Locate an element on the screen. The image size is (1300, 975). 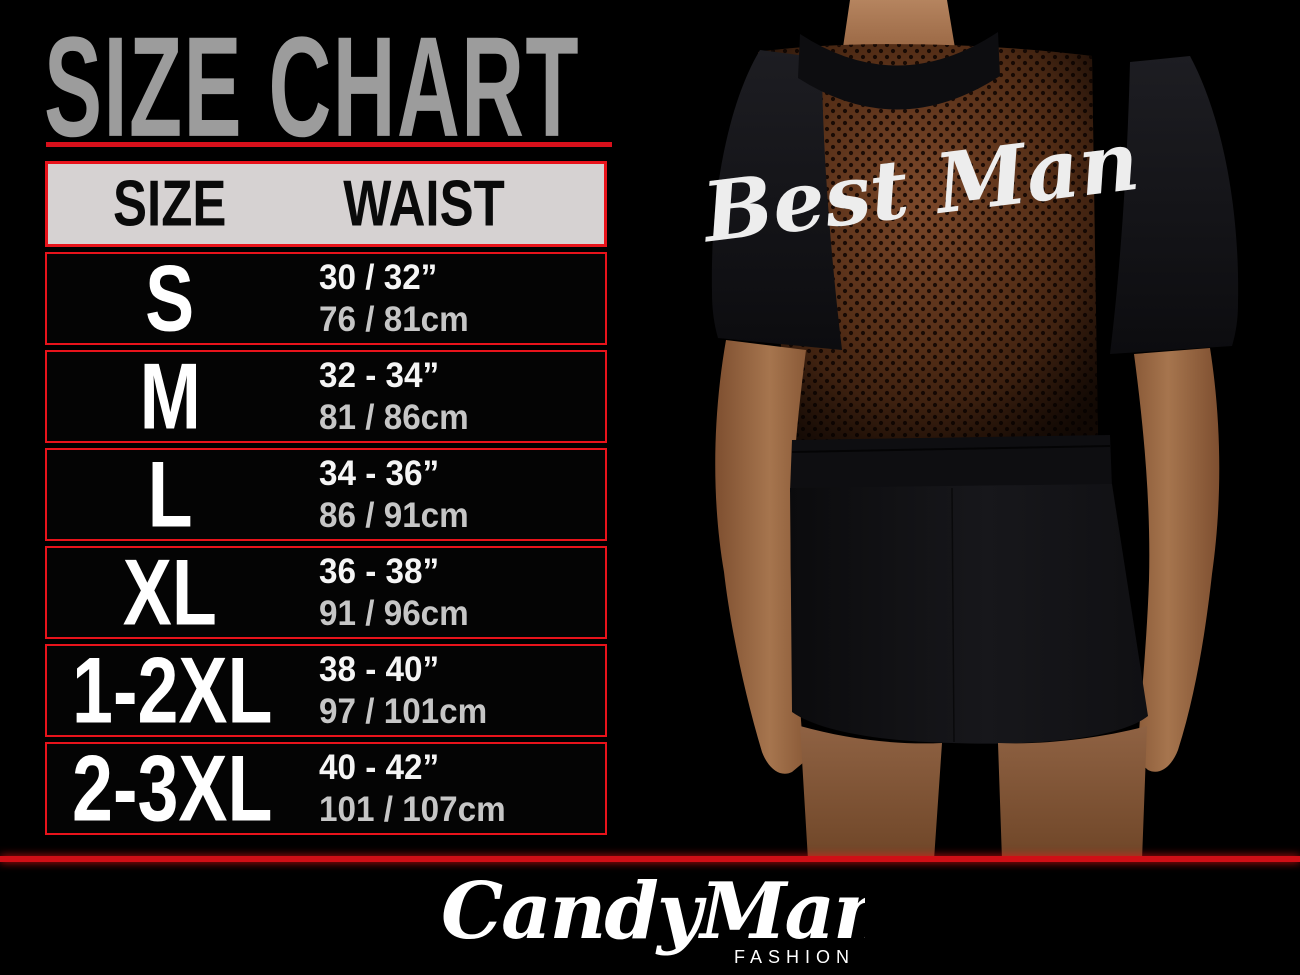
mesh-back-panel is located at coordinates (928, 243).